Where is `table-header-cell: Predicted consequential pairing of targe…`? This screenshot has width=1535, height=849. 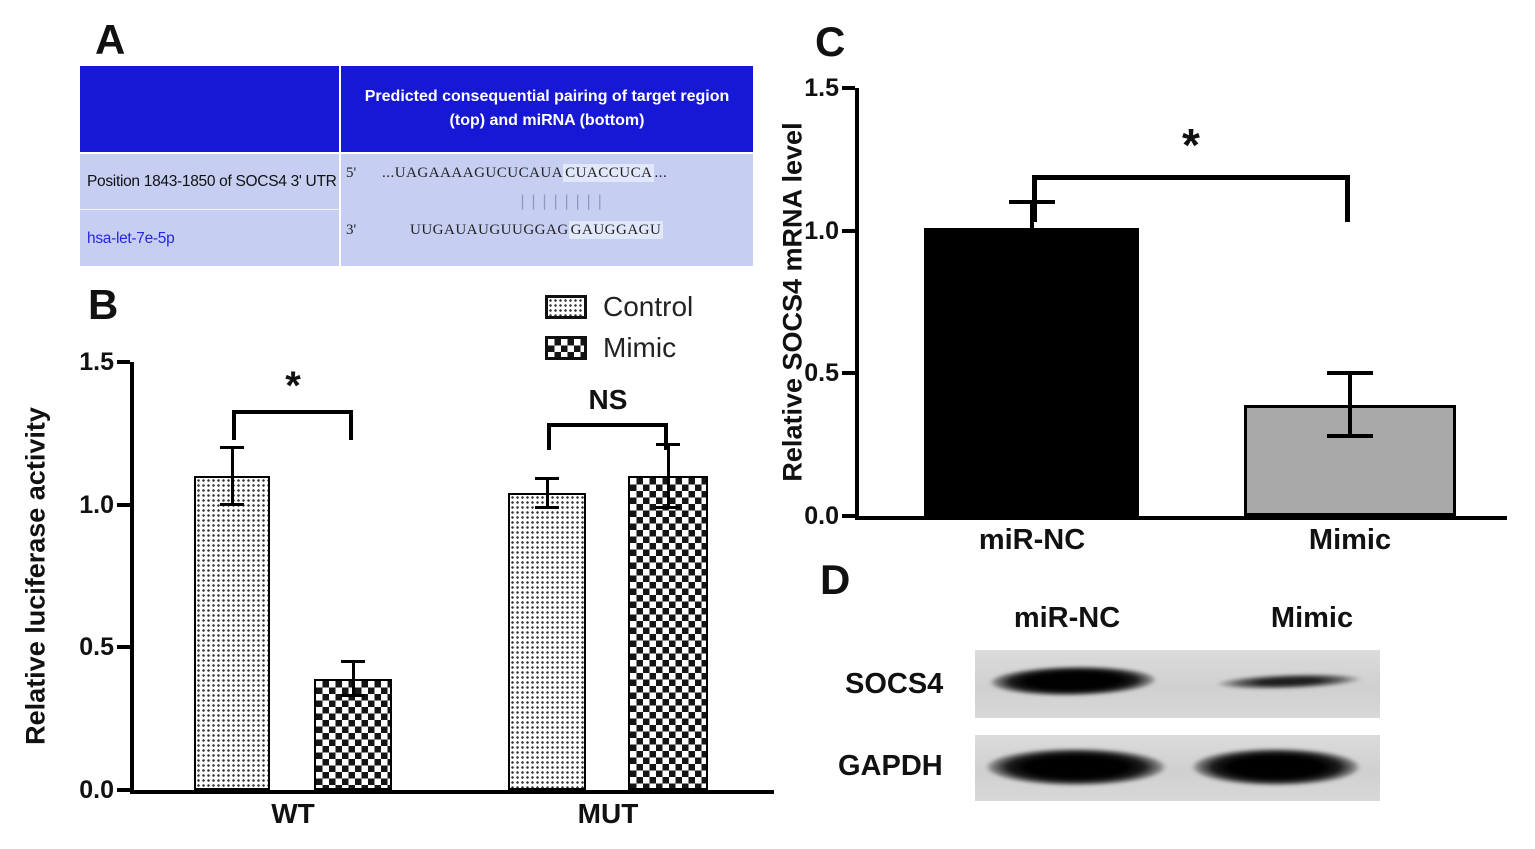
table-header-cell: Predicted consequential pairing of targe… is located at coordinates (547, 109).